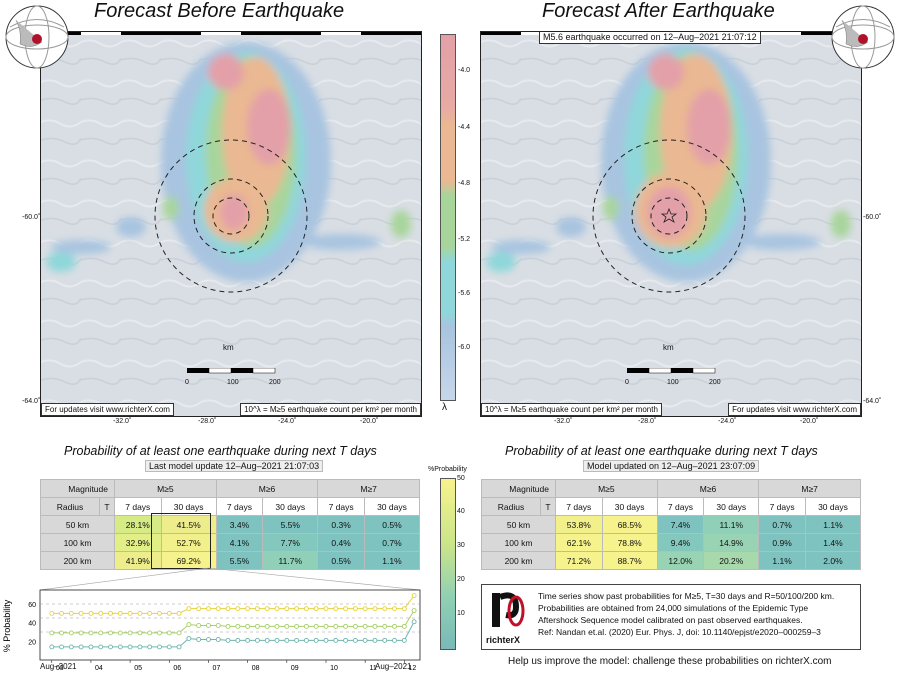 The width and height of the screenshot is (900, 676). I want to click on table-cell: 69.2%, so click(188, 560).